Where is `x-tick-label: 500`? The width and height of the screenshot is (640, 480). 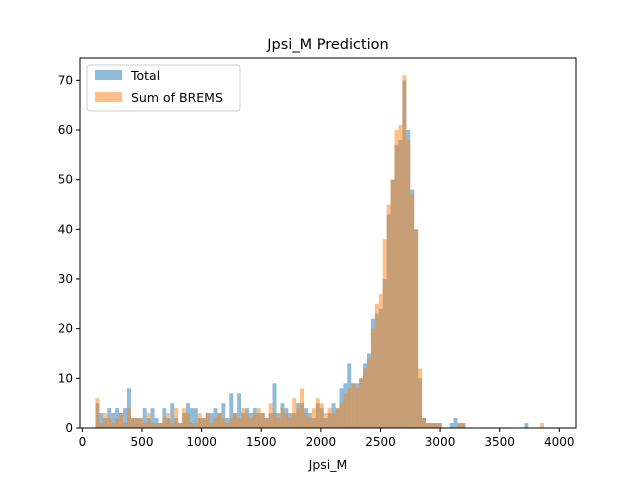
x-tick-label: 500 is located at coordinates (142, 442).